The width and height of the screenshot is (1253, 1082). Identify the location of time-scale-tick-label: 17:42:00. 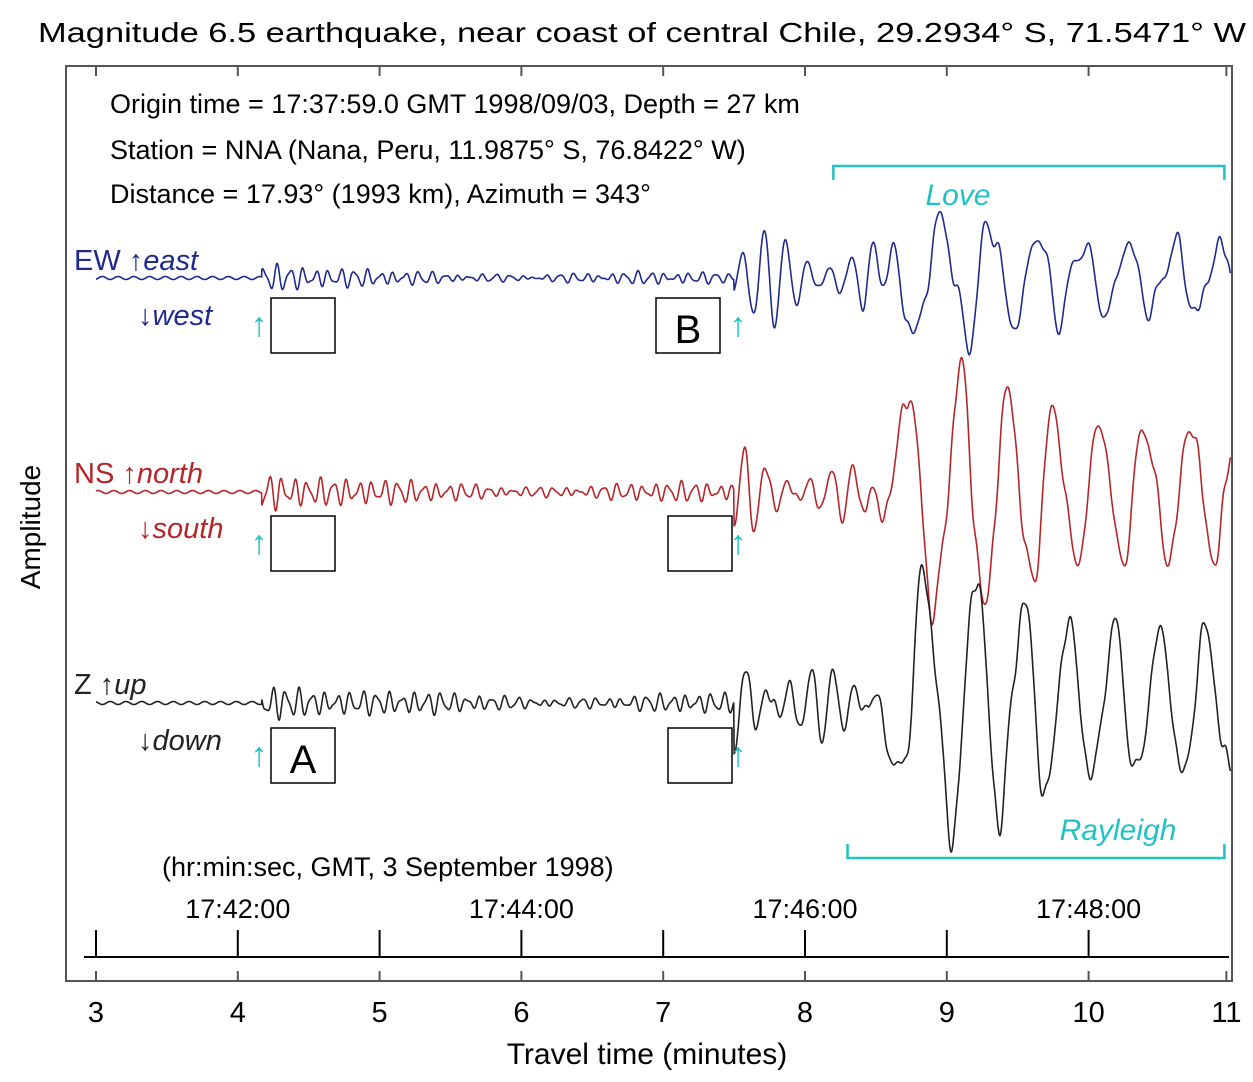
(237, 909).